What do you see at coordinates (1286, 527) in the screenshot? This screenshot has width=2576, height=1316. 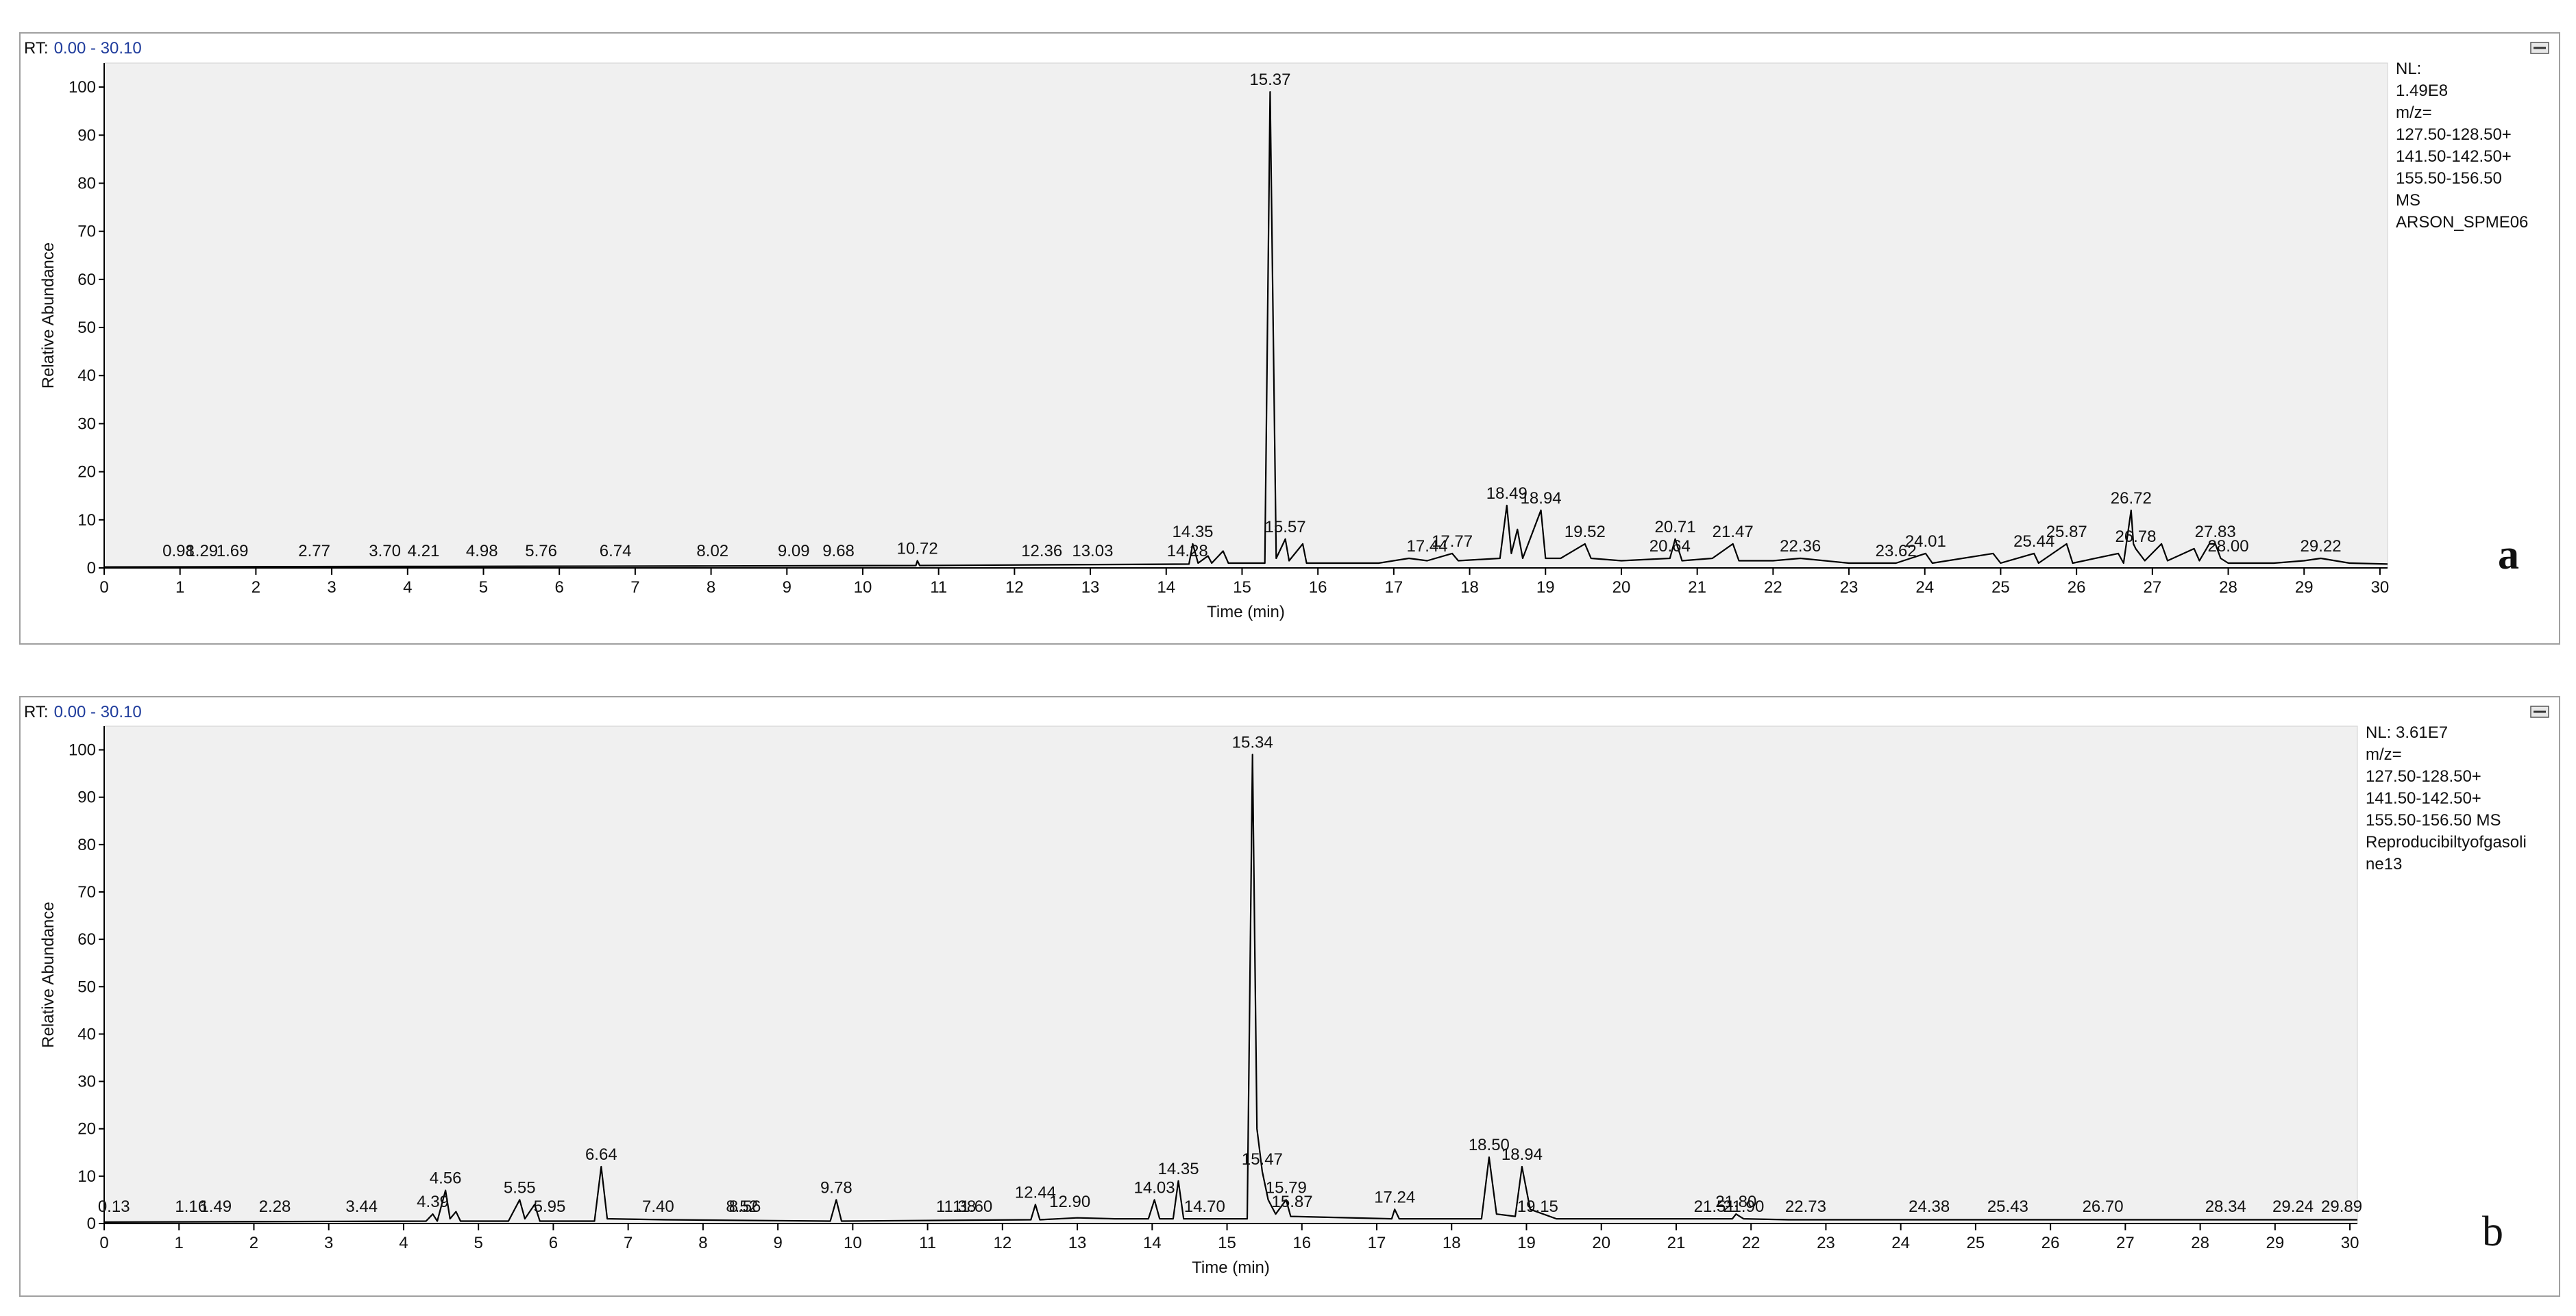 I see `peak-label: 15.57` at bounding box center [1286, 527].